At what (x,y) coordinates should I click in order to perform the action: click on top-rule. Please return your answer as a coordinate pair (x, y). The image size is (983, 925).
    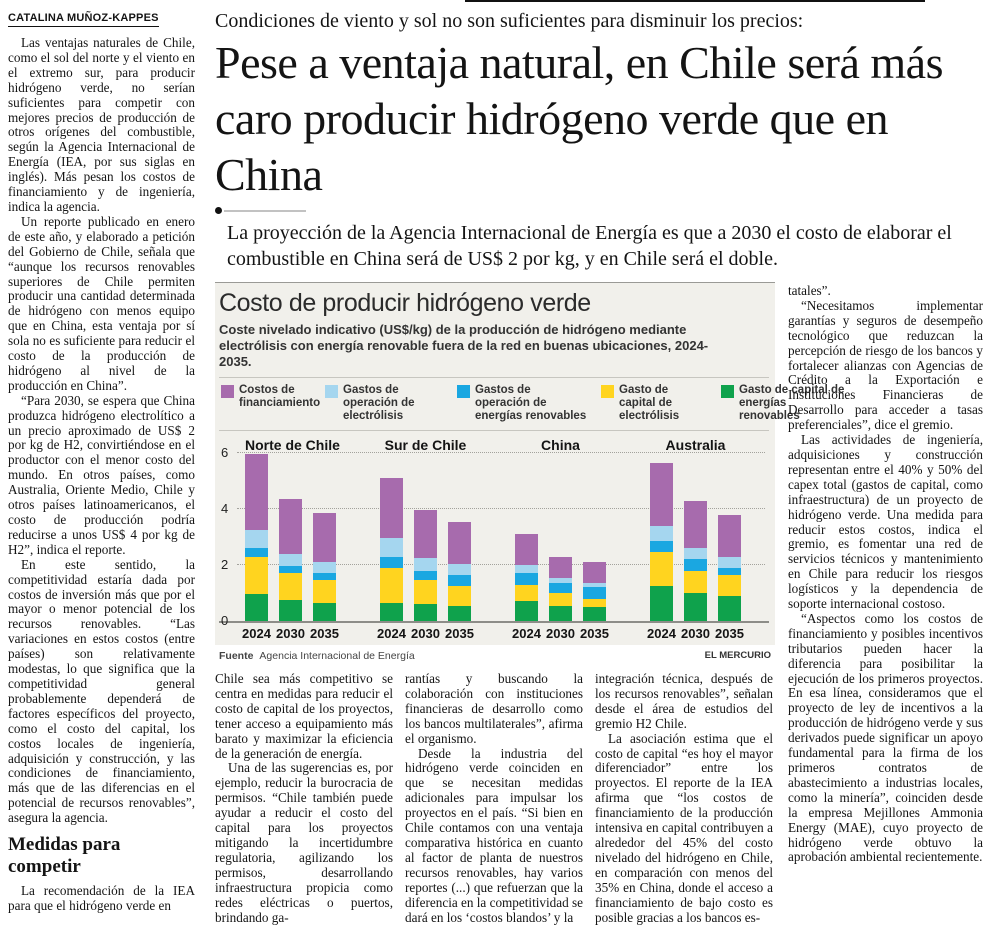
    Looking at the image, I should click on (695, 1).